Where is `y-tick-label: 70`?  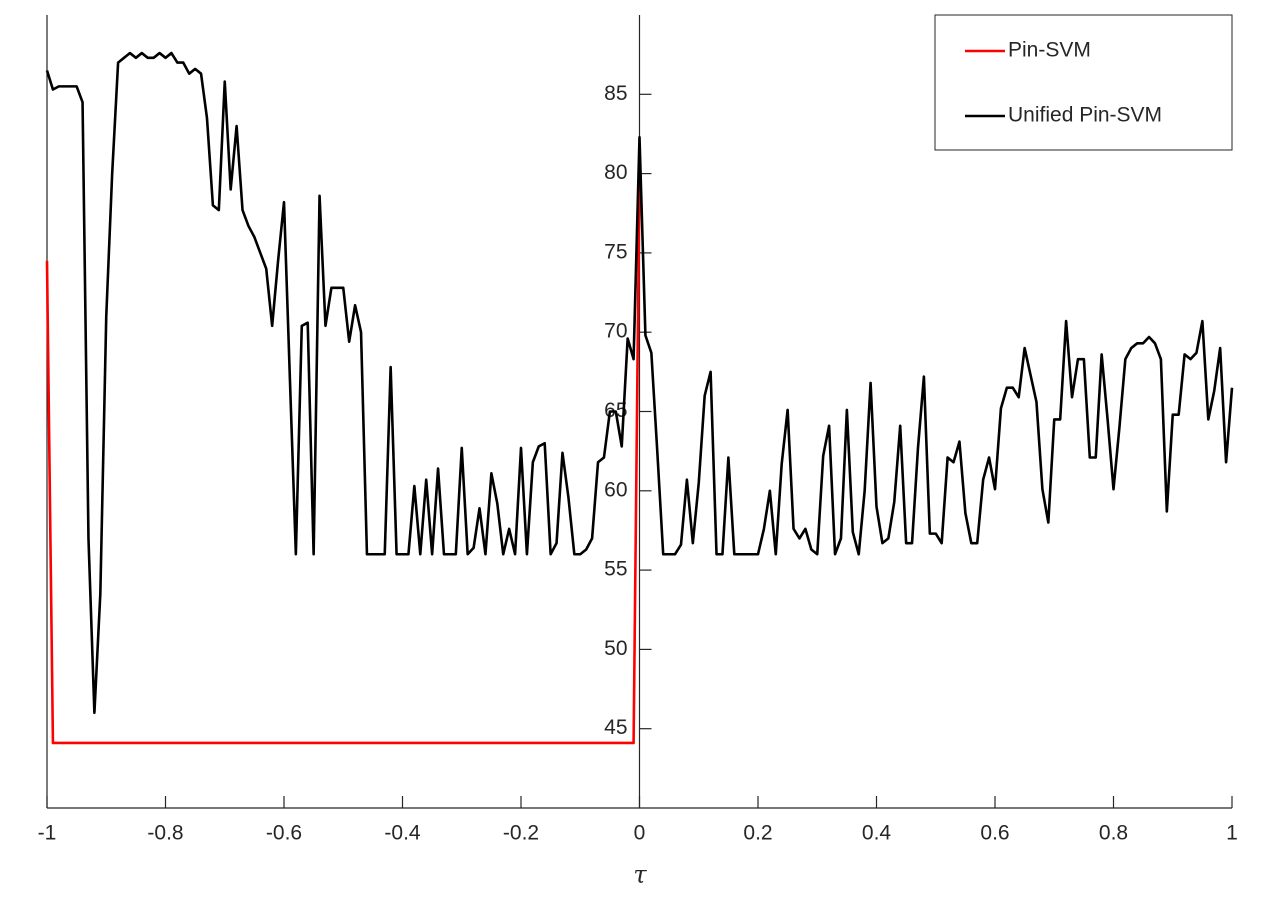
y-tick-label: 70 is located at coordinates (615, 331).